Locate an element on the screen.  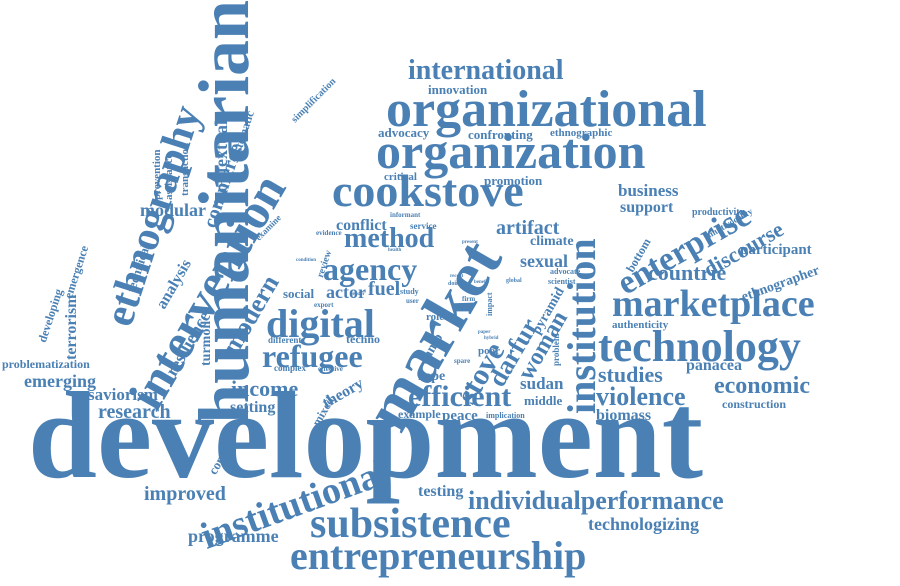
word-testing: testing is located at coordinates (441, 491).